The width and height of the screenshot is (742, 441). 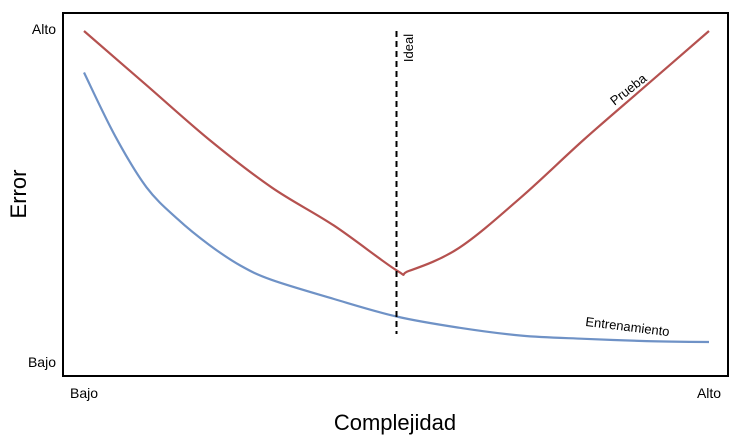 What do you see at coordinates (18, 194) in the screenshot?
I see `y-axis-title: Error` at bounding box center [18, 194].